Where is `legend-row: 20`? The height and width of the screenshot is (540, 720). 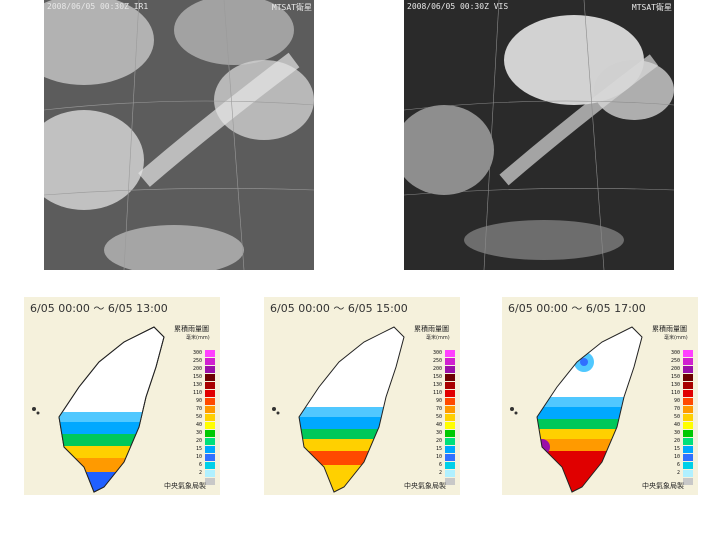 legend-row: 20 is located at coordinates (443, 441).